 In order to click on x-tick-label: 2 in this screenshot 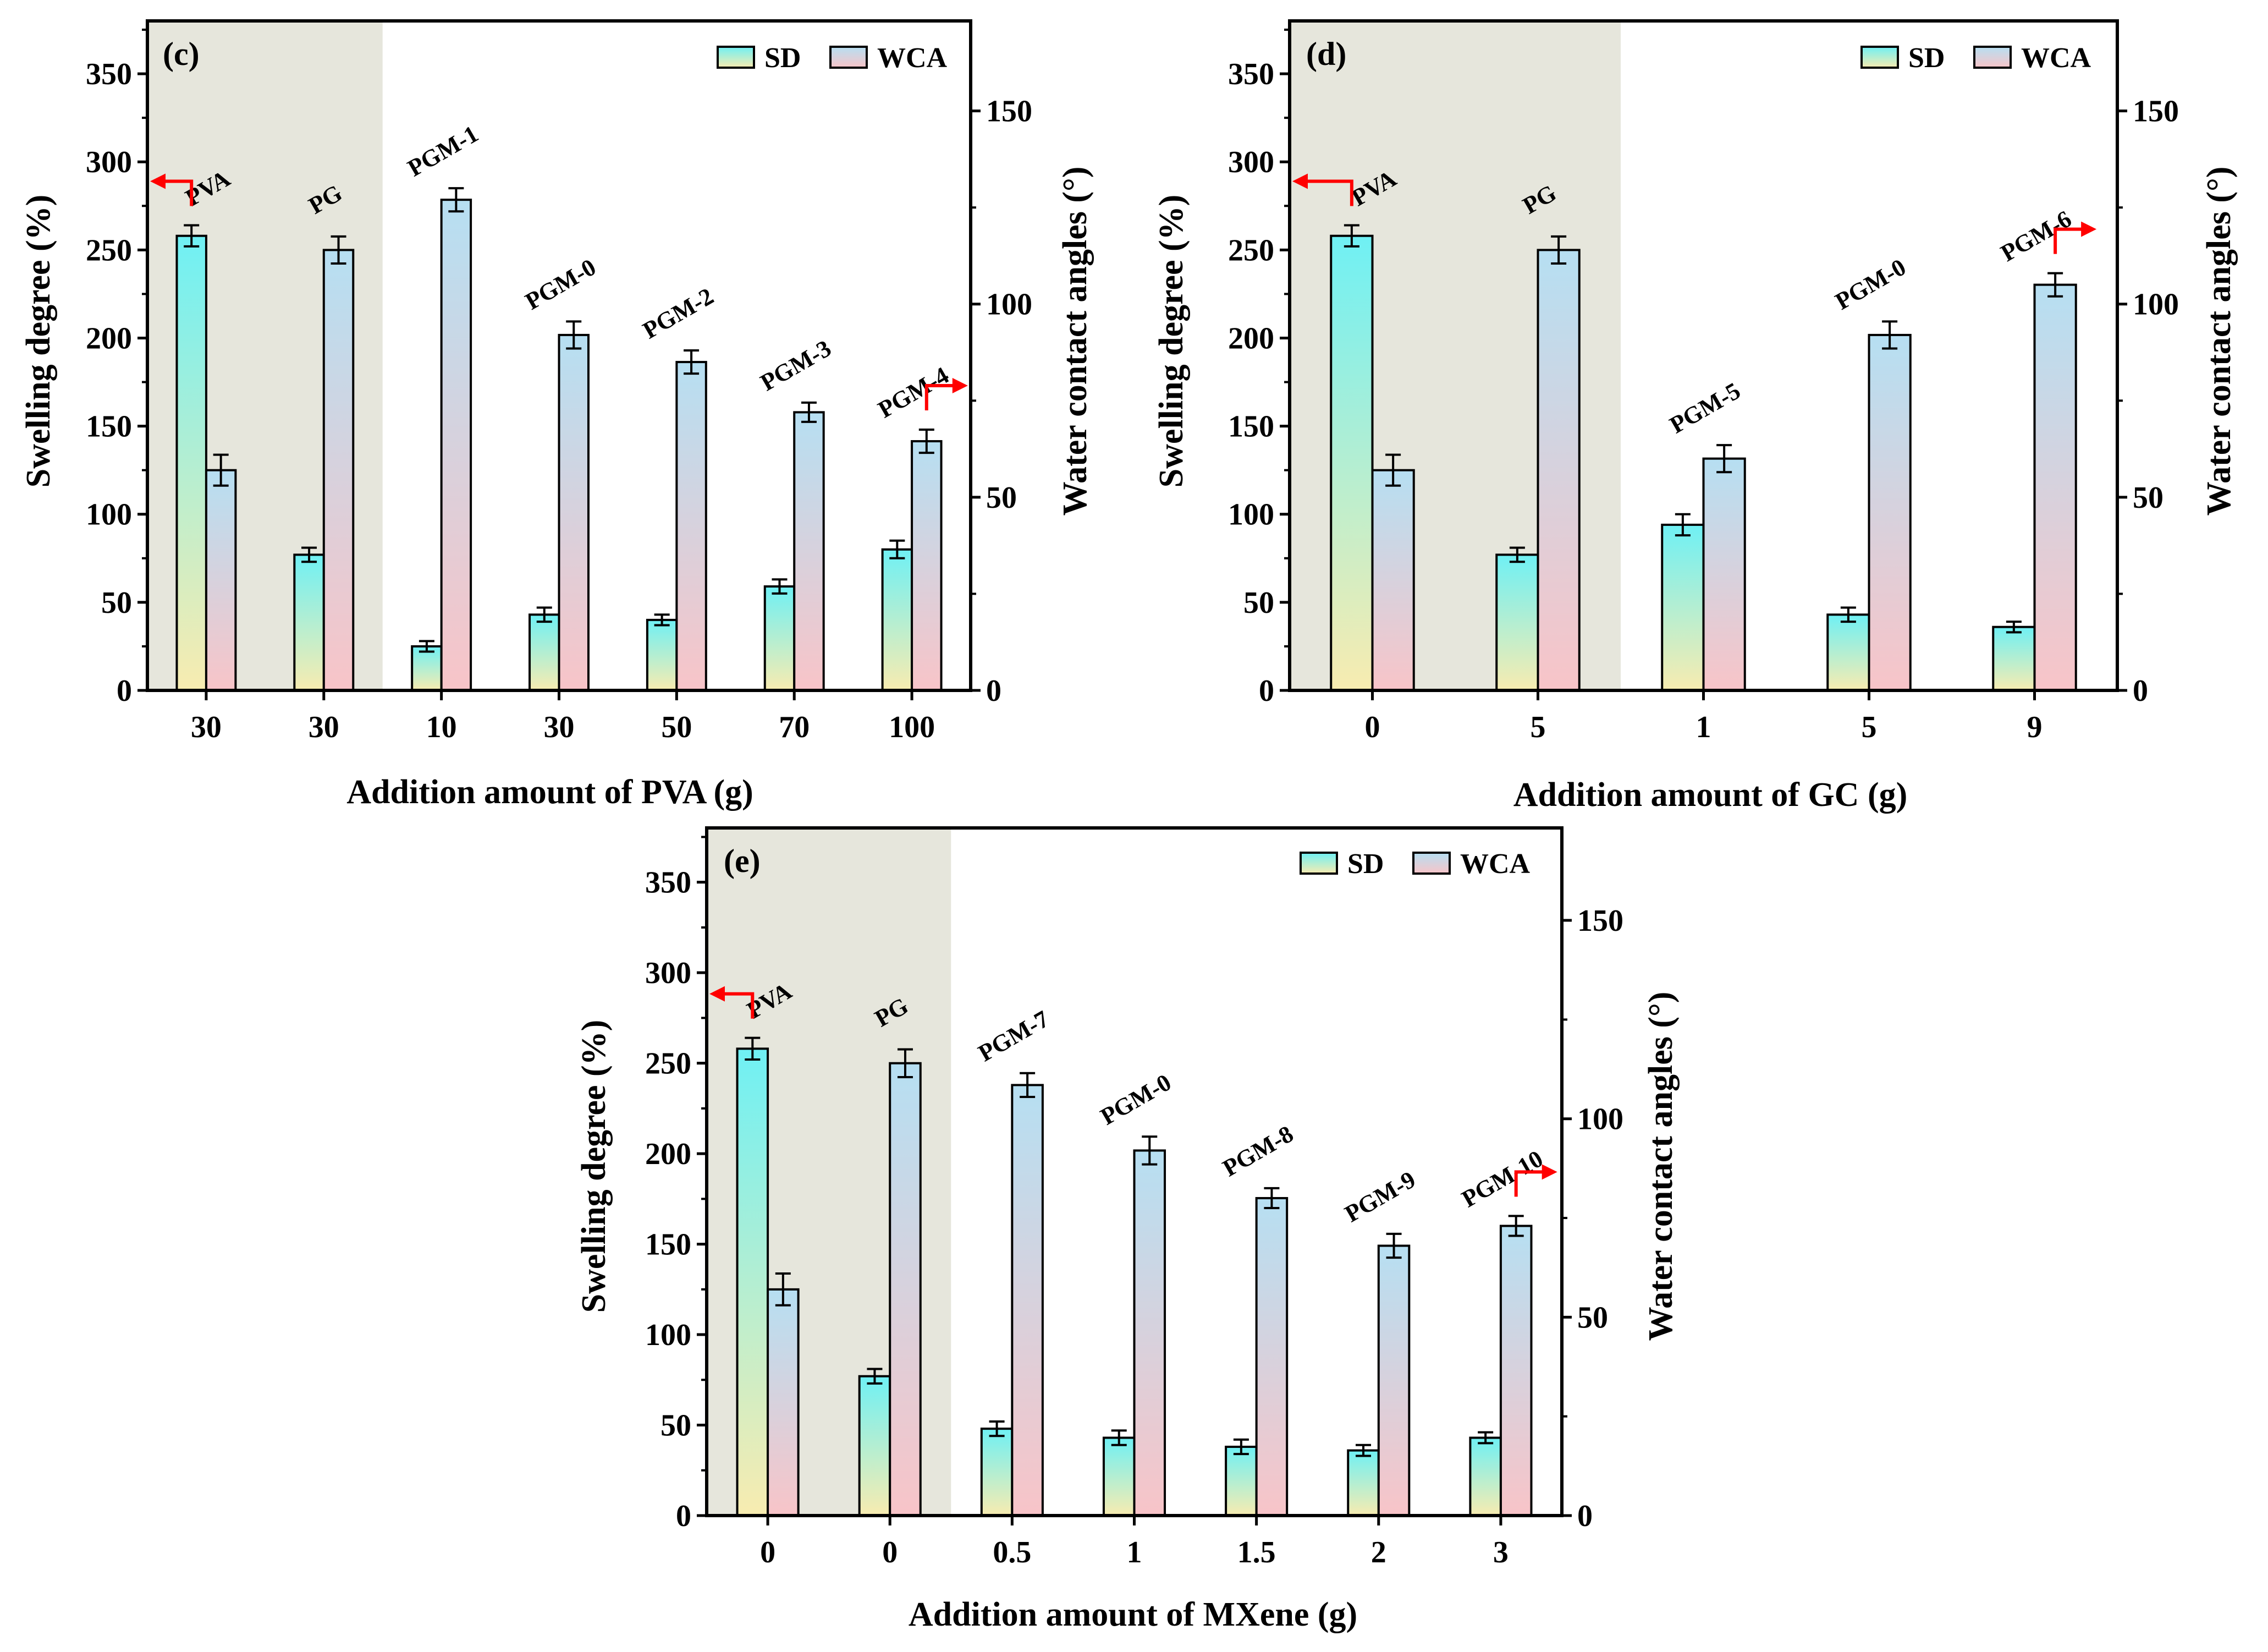, I will do `click(1379, 1552)`.